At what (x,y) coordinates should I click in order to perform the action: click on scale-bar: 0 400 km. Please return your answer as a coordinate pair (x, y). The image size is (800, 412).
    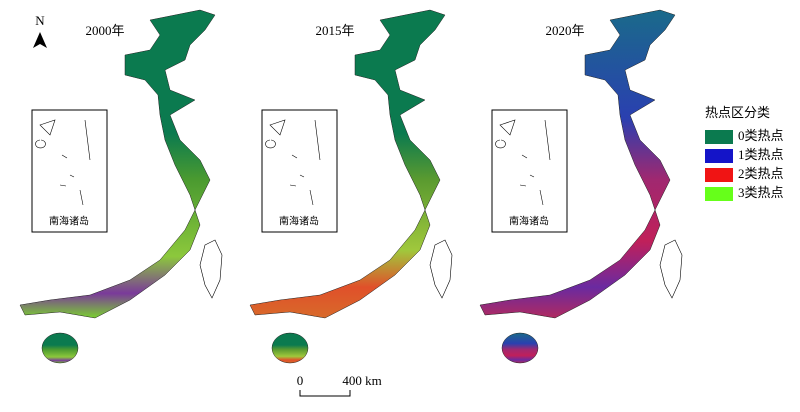
    Looking at the image, I should click on (339, 385).